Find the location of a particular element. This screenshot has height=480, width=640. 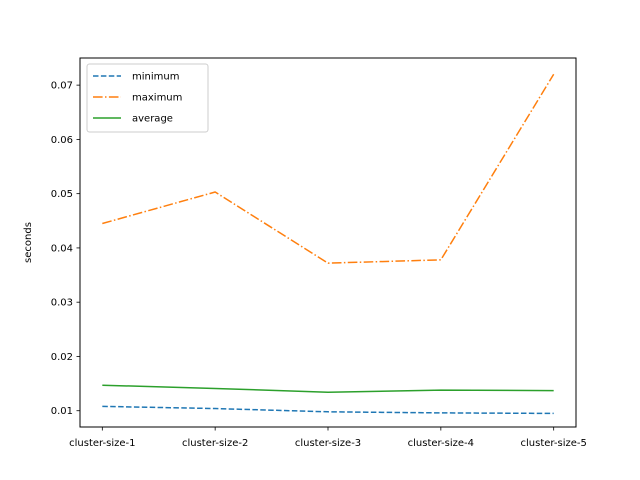

series-line-average is located at coordinates (328, 389).